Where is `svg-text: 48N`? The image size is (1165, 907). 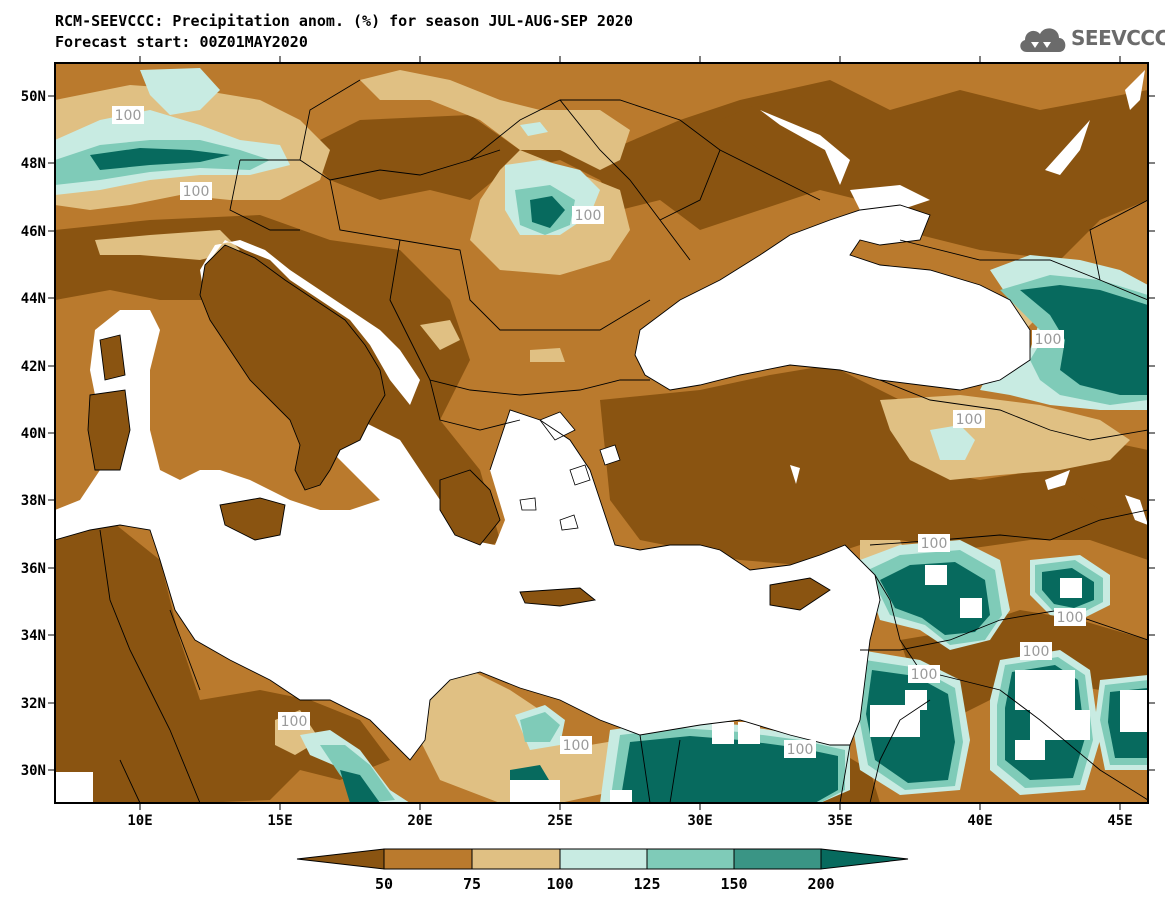
svg-text: 48N is located at coordinates (33, 164).